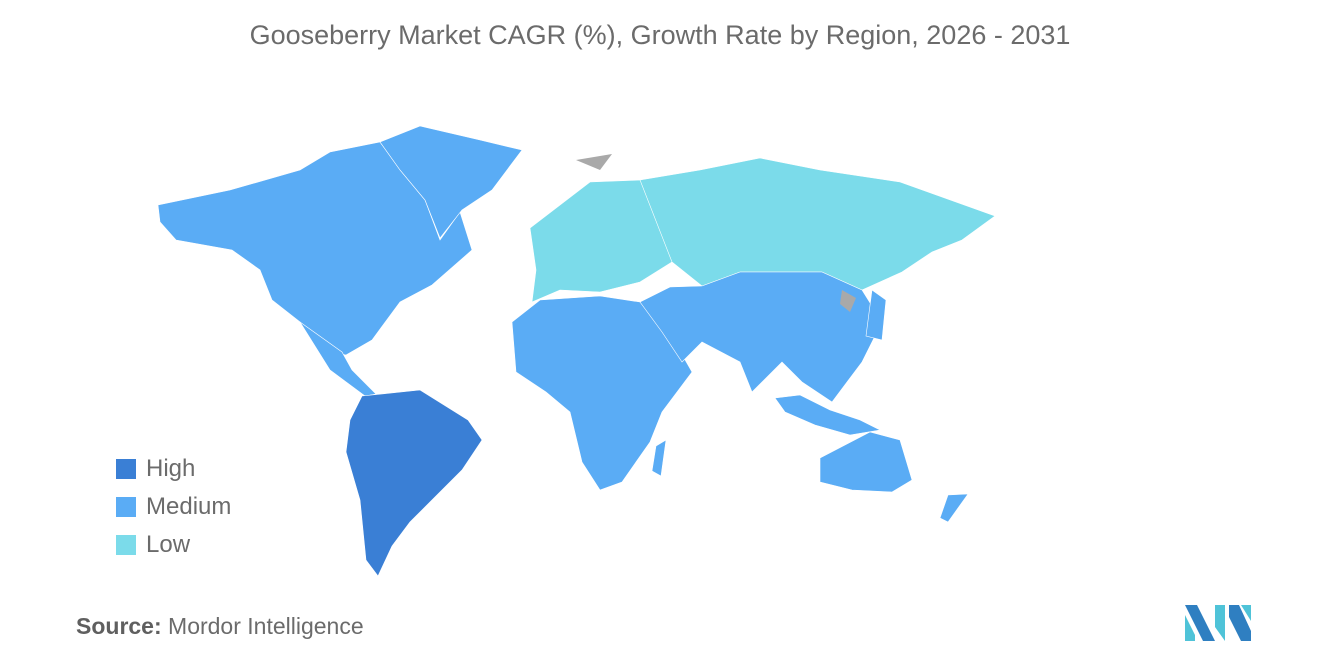  Describe the element at coordinates (848, 301) in the screenshot. I see `region-korea-nodata` at that location.